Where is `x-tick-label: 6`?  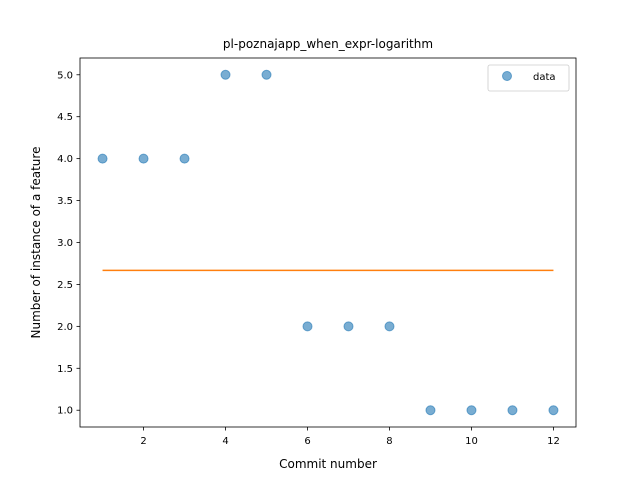
x-tick-label: 6 is located at coordinates (307, 441).